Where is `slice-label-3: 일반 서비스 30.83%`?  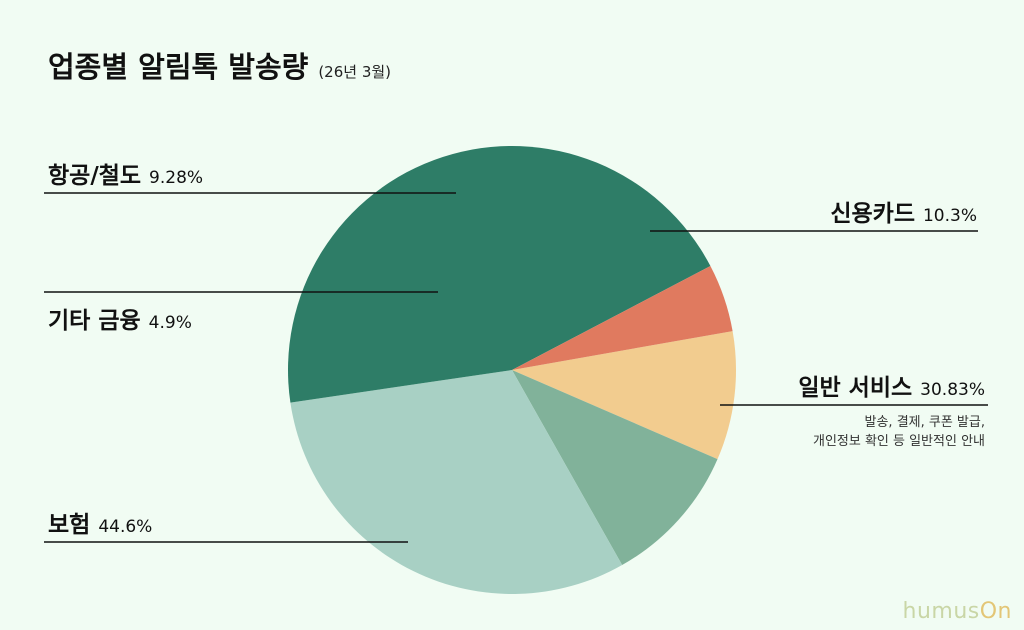
slice-label-3: 일반 서비스 30.83% is located at coordinates (891, 388).